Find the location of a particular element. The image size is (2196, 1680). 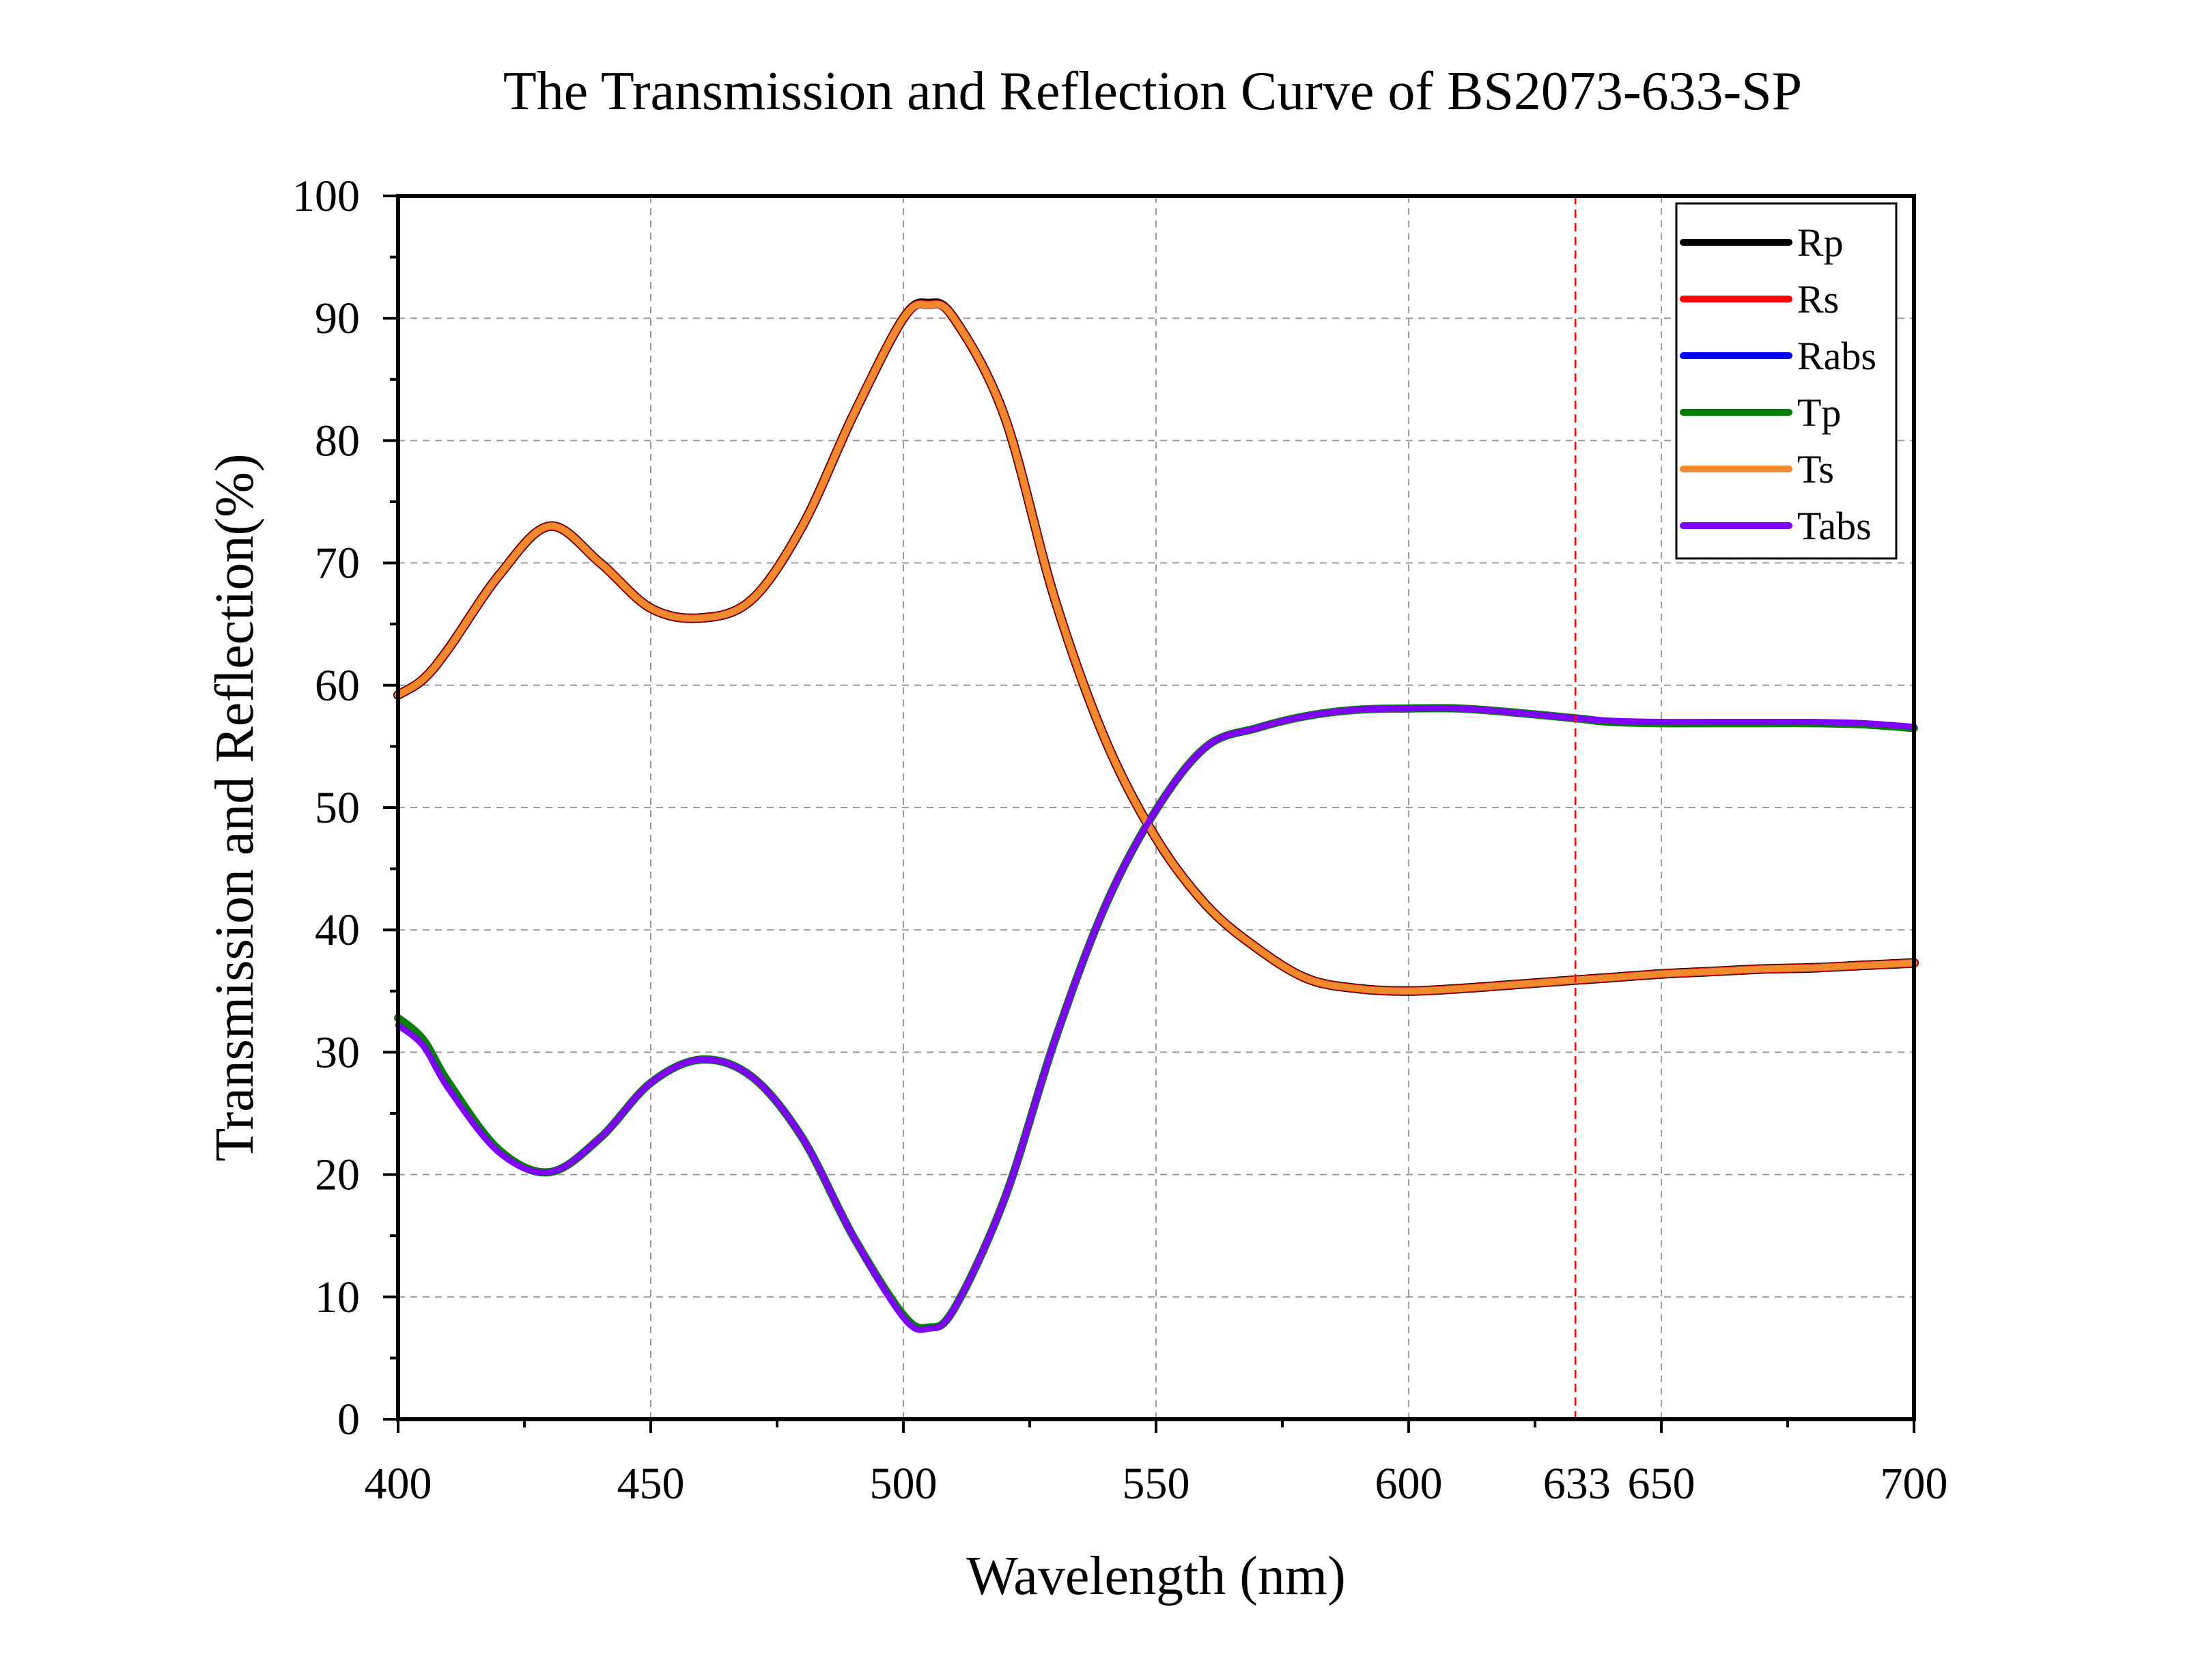

x-axis-label: Wavelength (nm) is located at coordinates (1156, 1576).